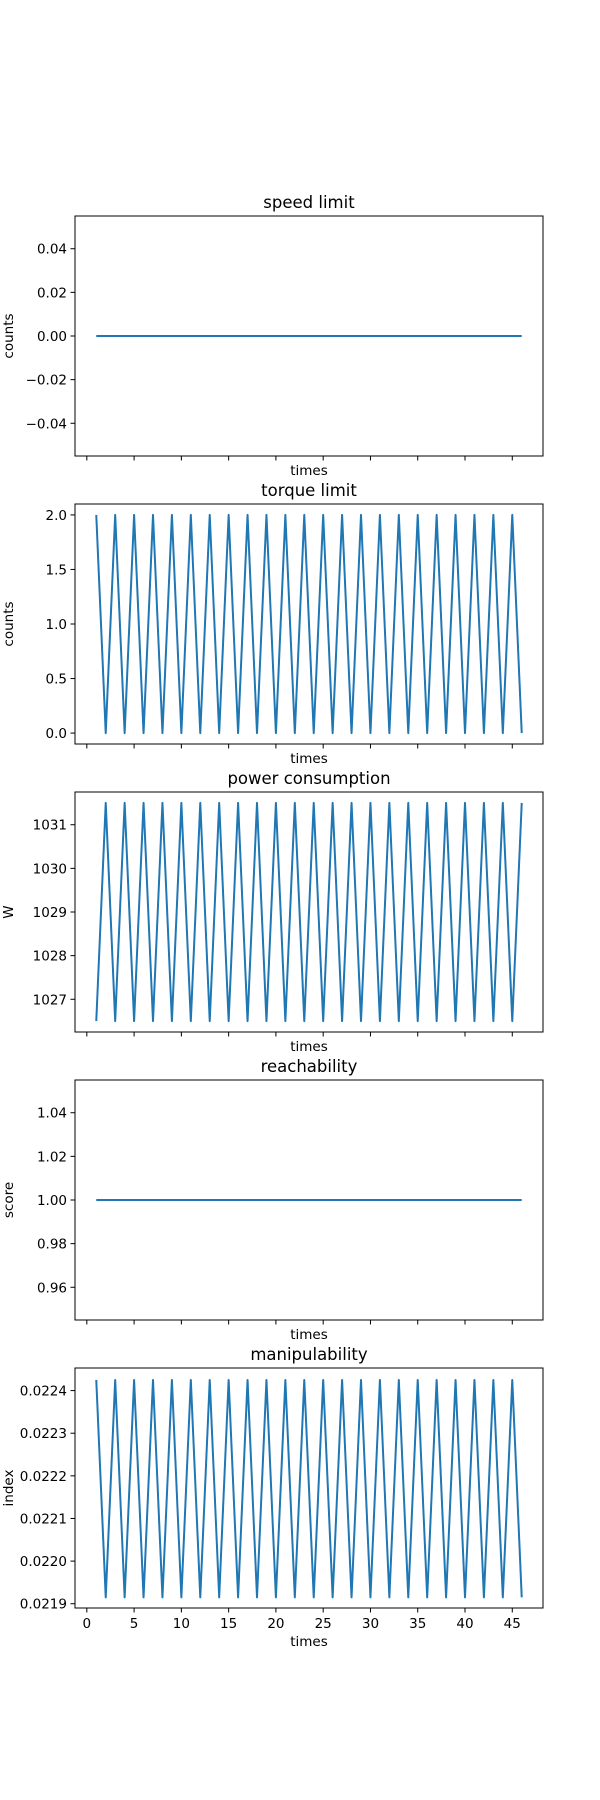  What do you see at coordinates (309, 1354) in the screenshot?
I see `chart-title: manipulability` at bounding box center [309, 1354].